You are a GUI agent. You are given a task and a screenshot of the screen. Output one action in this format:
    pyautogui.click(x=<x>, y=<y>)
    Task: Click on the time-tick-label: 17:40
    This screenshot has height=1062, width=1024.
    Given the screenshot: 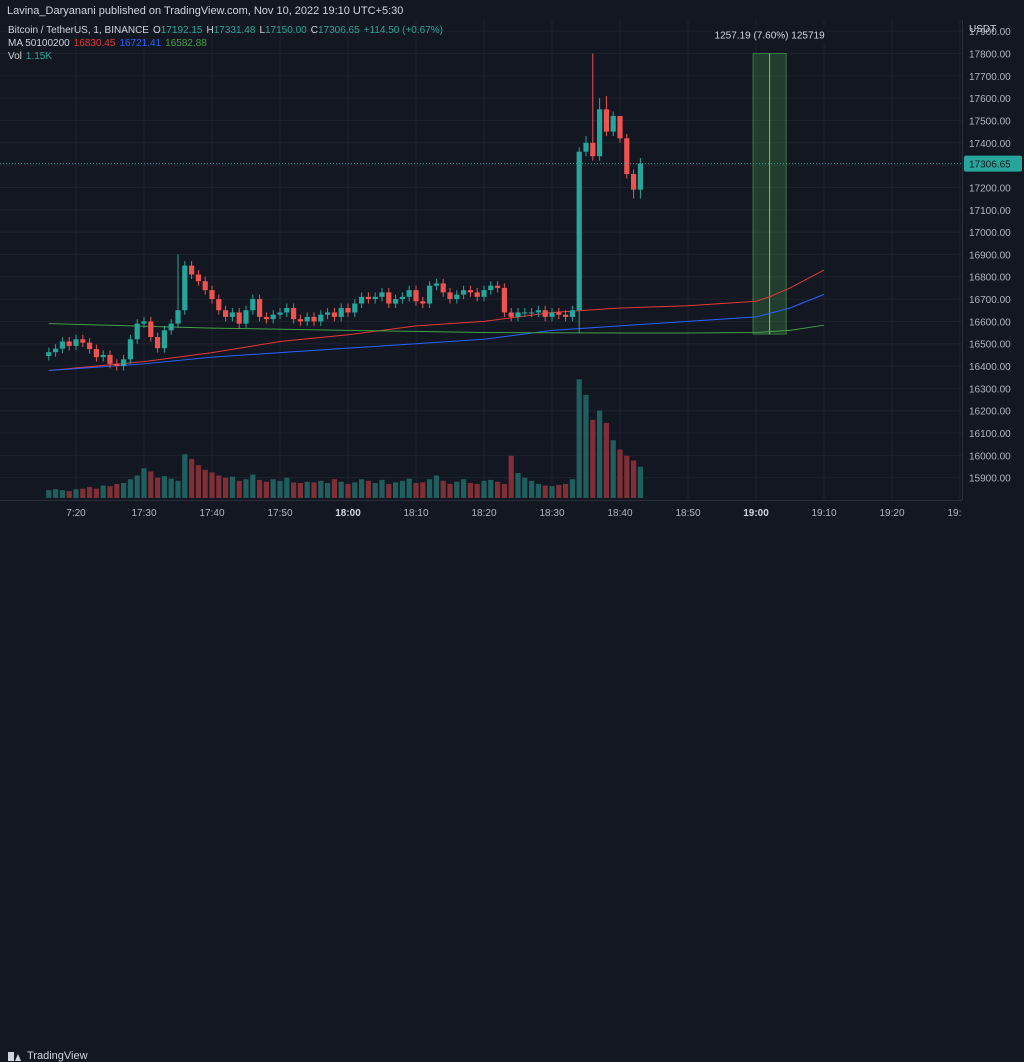 What is the action you would take?
    pyautogui.click(x=211, y=513)
    